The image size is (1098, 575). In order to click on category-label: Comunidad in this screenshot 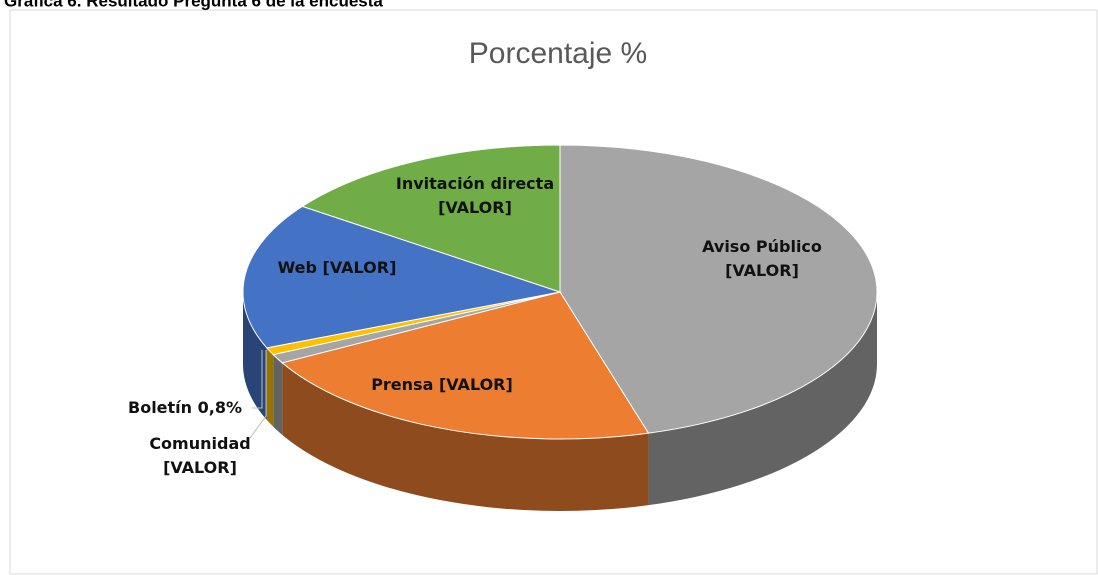, I will do `click(199, 443)`.